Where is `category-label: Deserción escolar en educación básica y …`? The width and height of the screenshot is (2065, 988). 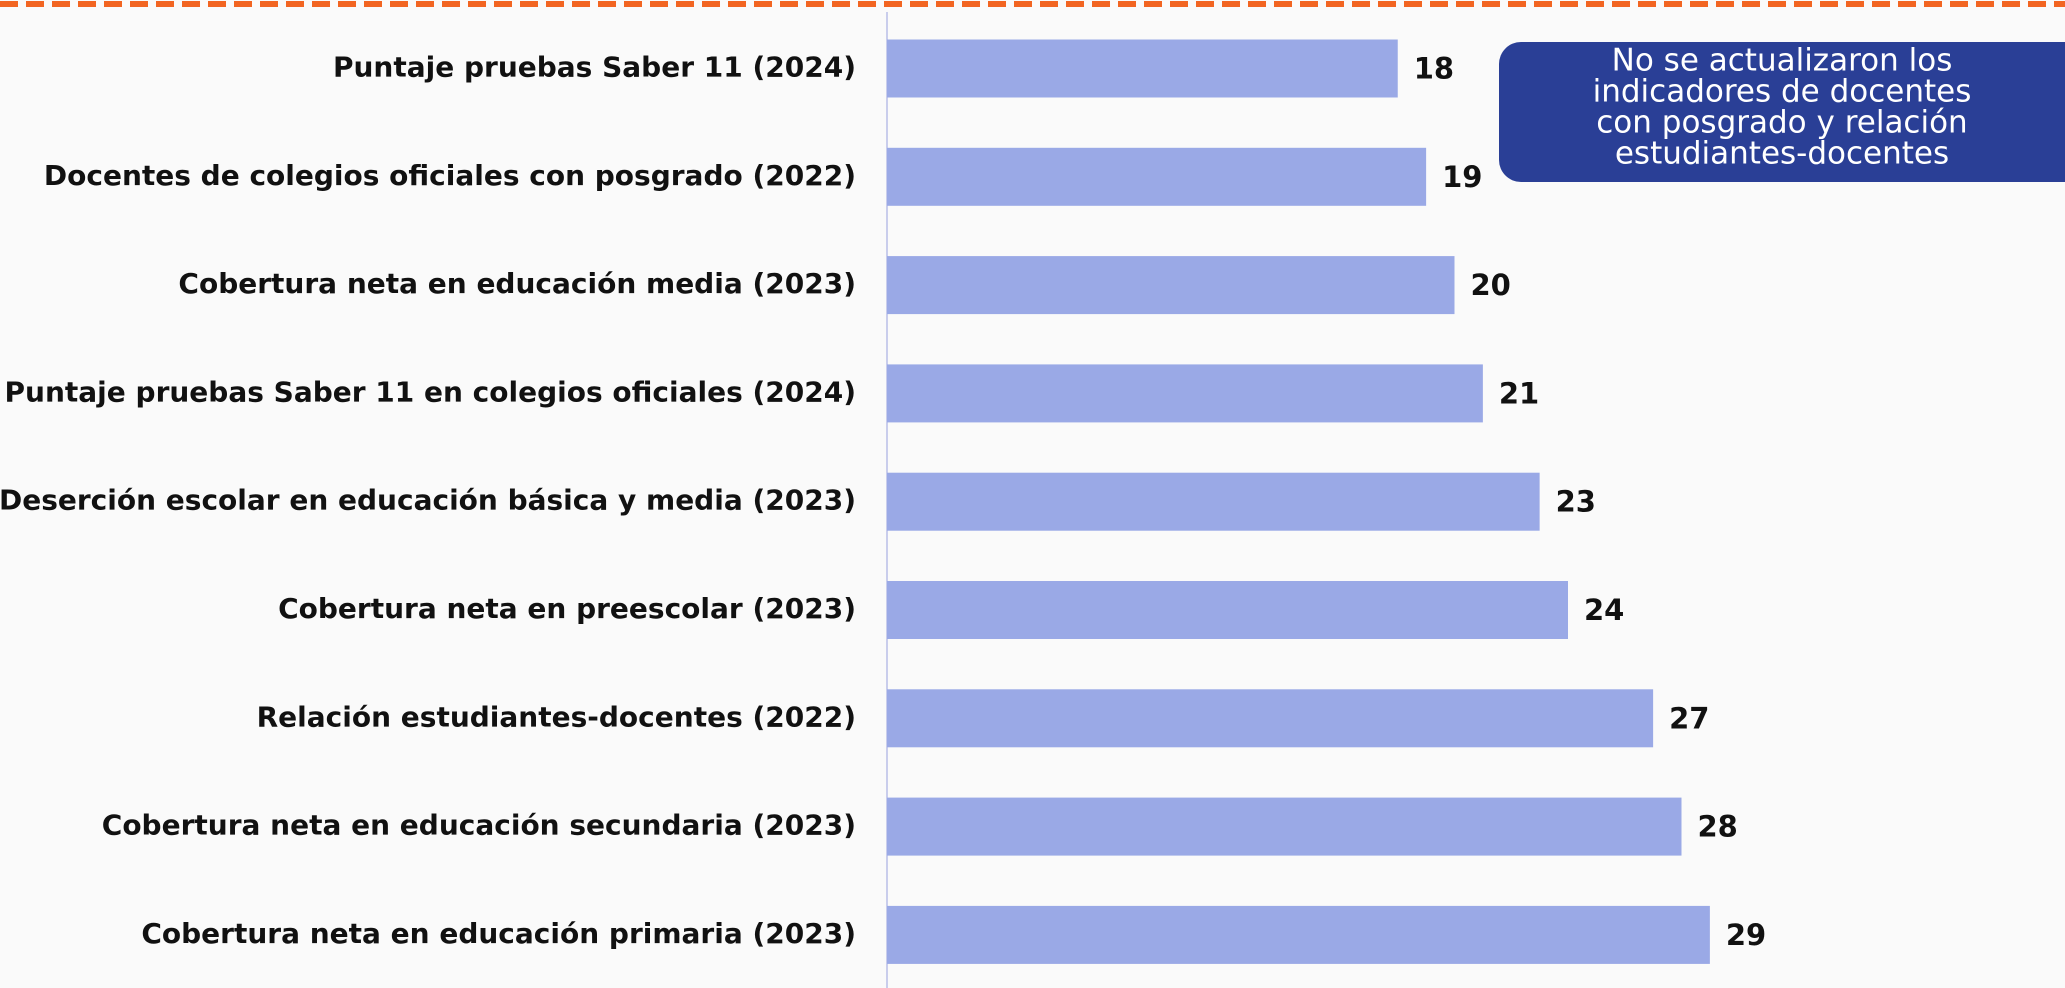
category-label: Deserción escolar en educación básica y … is located at coordinates (428, 500).